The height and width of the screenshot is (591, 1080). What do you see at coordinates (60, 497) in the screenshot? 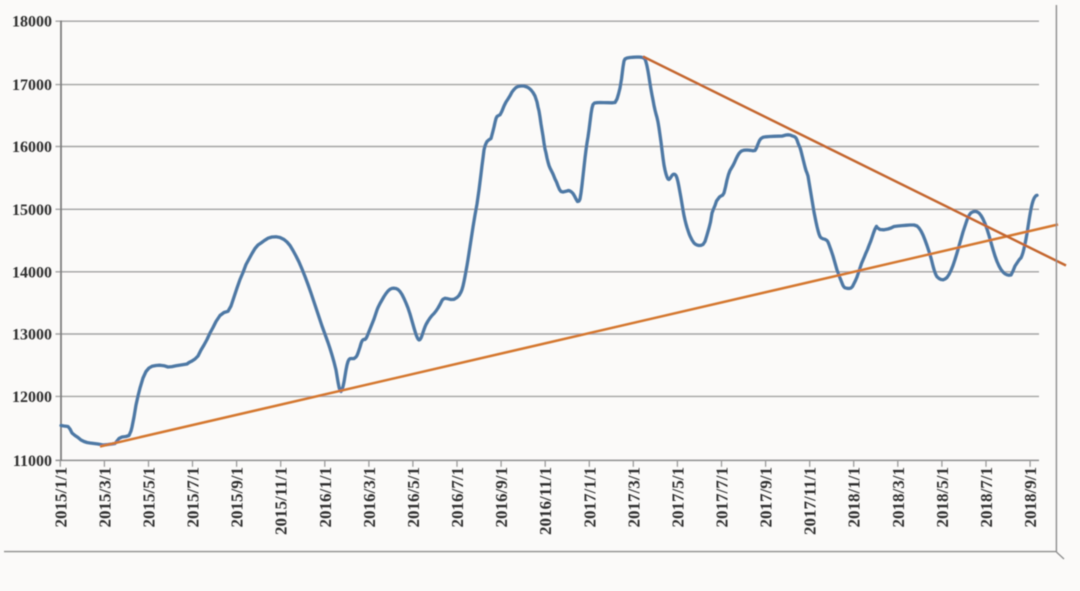
I see `svg-text: 2015/1/1` at bounding box center [60, 497].